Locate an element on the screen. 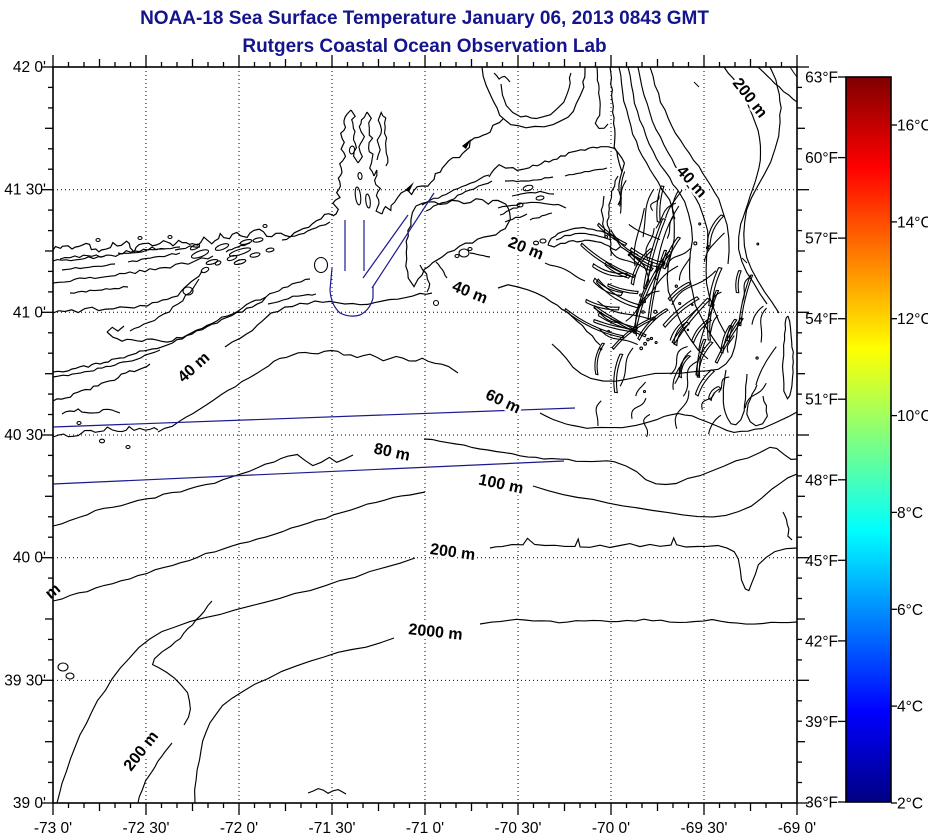 Image resolution: width=928 pixels, height=840 pixels. svg-text: 41 30' is located at coordinates (25, 190).